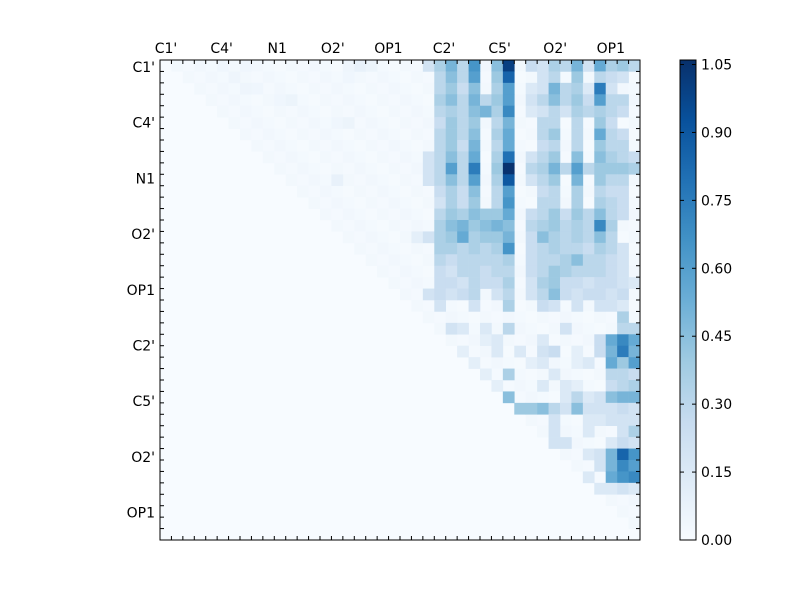  Describe the element at coordinates (716, 269) in the screenshot. I see `colorbar-tick-label: 0.60` at that location.